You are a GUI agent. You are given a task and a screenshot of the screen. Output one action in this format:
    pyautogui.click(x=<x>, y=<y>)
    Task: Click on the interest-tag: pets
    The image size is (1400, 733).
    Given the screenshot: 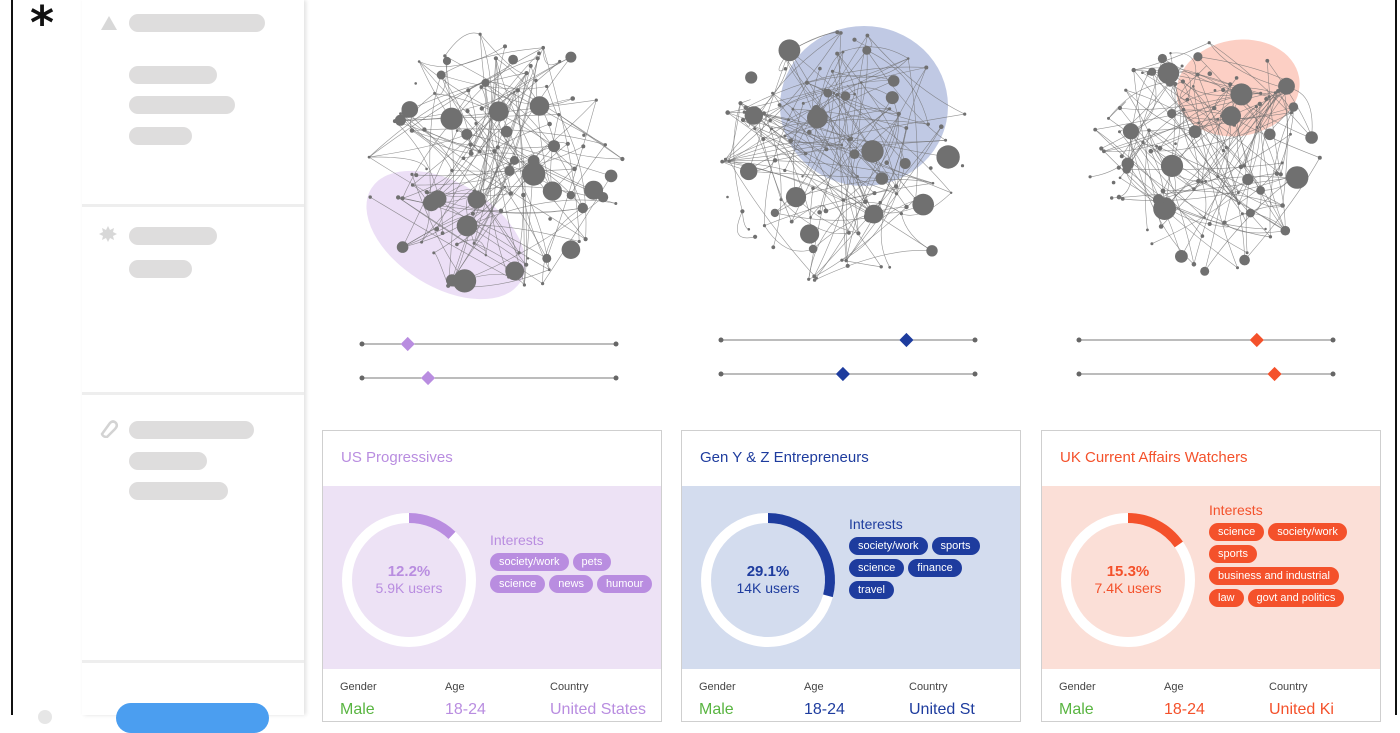 What is the action you would take?
    pyautogui.click(x=592, y=562)
    